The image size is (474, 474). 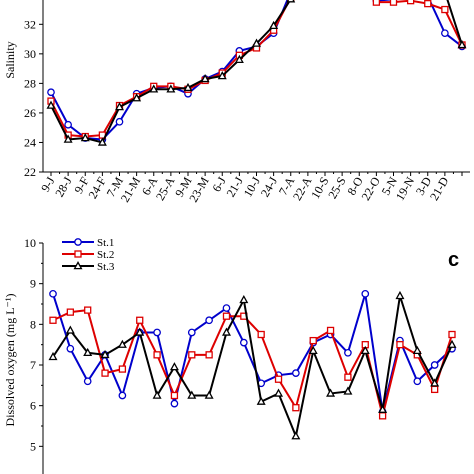 I want to click on legend-label: St.2, so click(x=105, y=255).